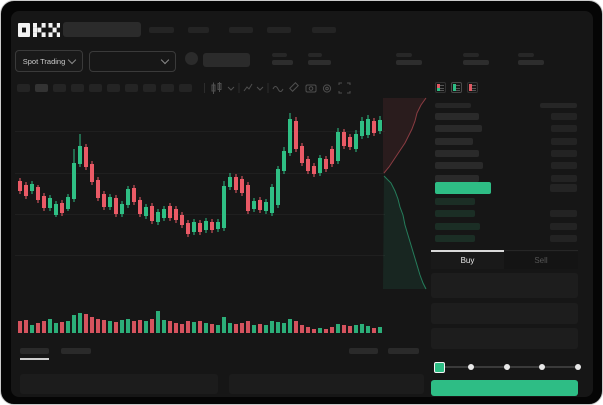 This screenshot has height=405, width=603. I want to click on amount-field, so click(504, 313).